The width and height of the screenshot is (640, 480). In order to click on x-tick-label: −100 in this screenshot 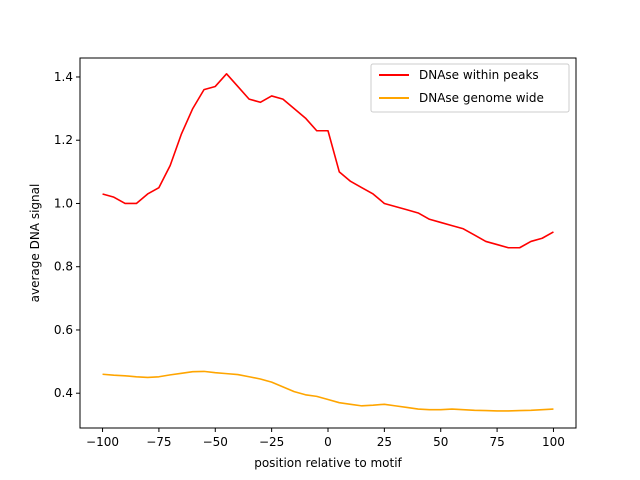, I will do `click(102, 442)`.